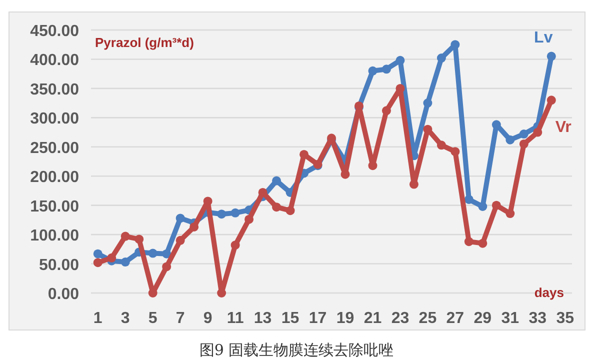 Image resolution: width=593 pixels, height=363 pixels. I want to click on y-tick-label: 0.00, so click(64, 294).